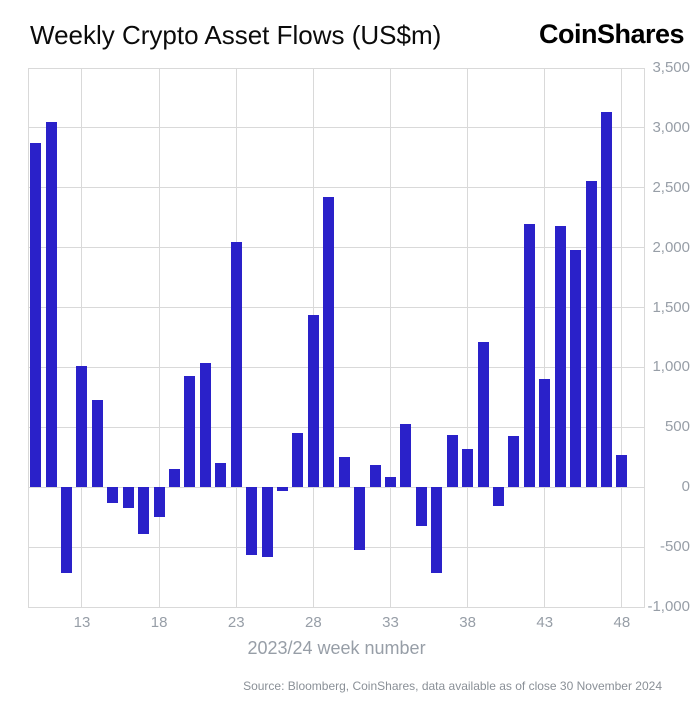  Describe the element at coordinates (671, 307) in the screenshot. I see `y-axis-tick-label: 1,500` at that location.